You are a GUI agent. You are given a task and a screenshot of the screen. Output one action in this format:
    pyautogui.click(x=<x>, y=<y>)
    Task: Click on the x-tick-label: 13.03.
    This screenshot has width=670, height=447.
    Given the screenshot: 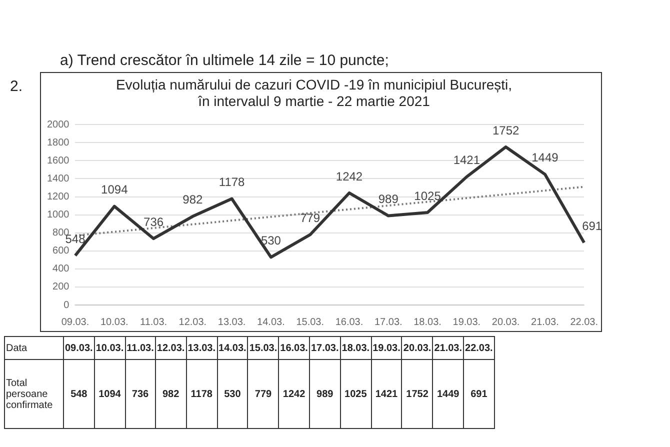 What is the action you would take?
    pyautogui.click(x=232, y=322)
    